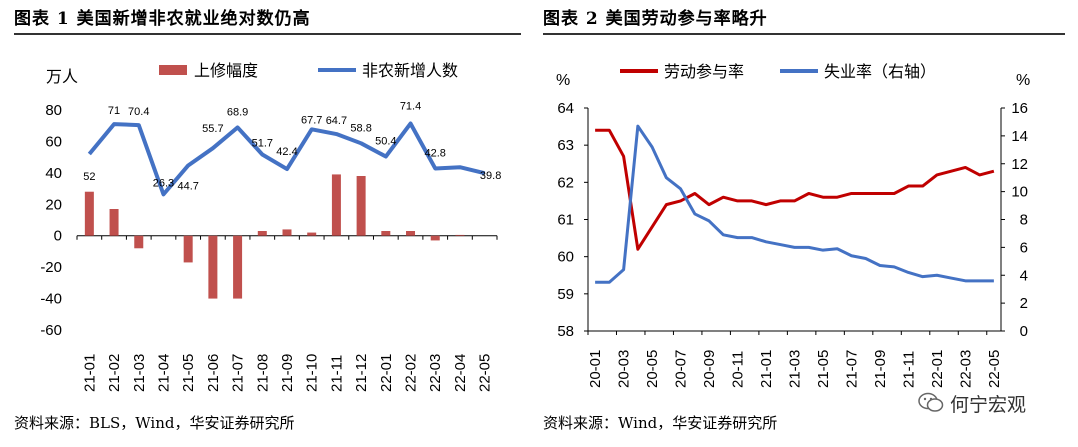 This screenshot has height=447, width=1078. I want to click on y-tick-label: -40, so click(51, 299).